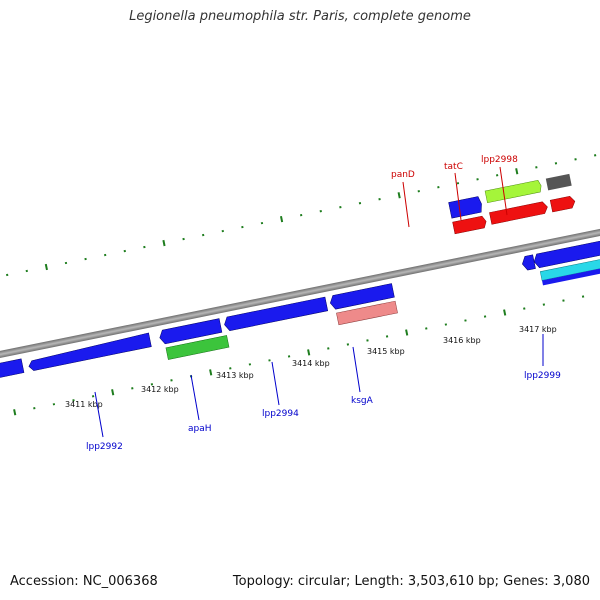  I want to click on gene-lpp2992, so click(90, 351).